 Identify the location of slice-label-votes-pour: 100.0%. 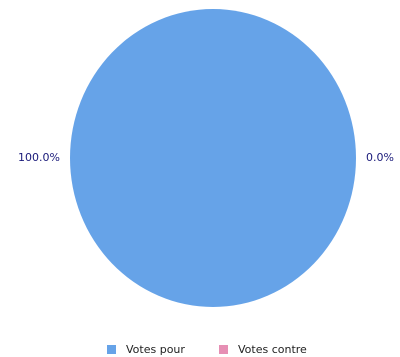
(39, 157).